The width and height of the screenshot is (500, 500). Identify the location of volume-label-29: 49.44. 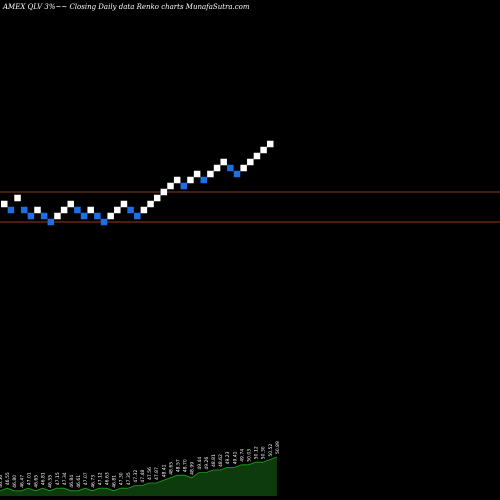
(200, 463).